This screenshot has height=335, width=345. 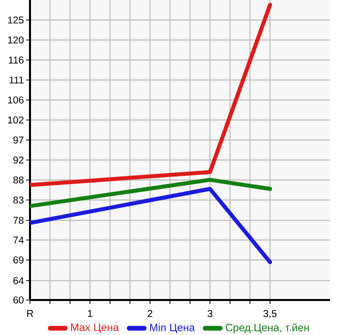 I want to click on y-tick-label: 69, so click(x=18, y=260).